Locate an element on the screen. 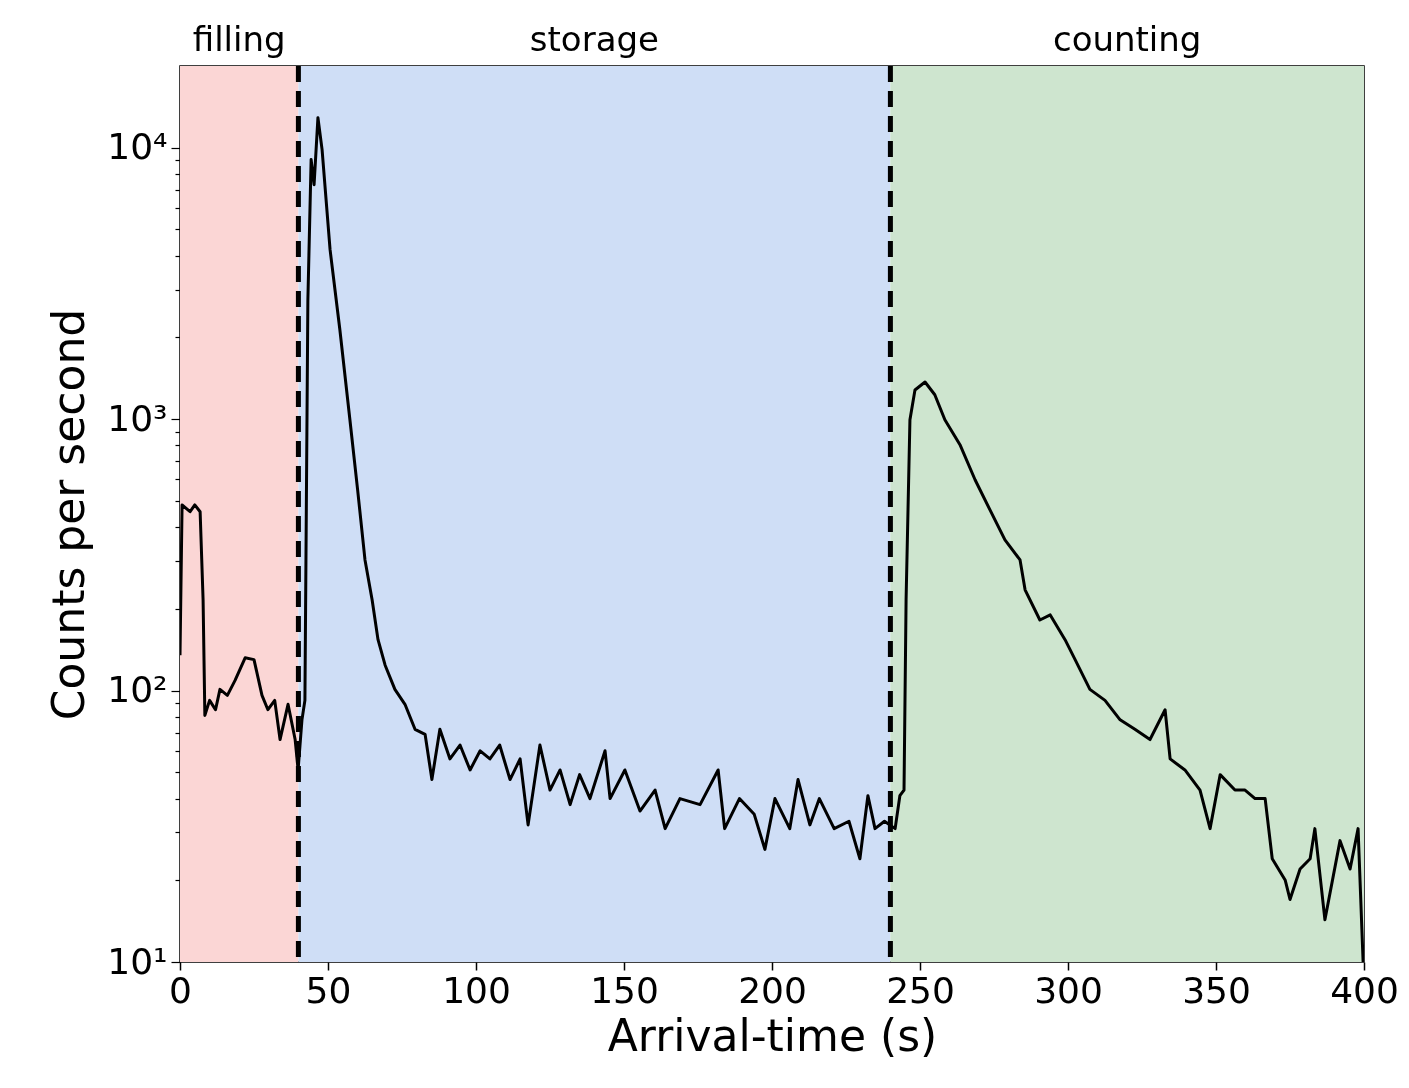 This screenshot has height=1088, width=1409. x-tick-label: 0 is located at coordinates (180, 990).